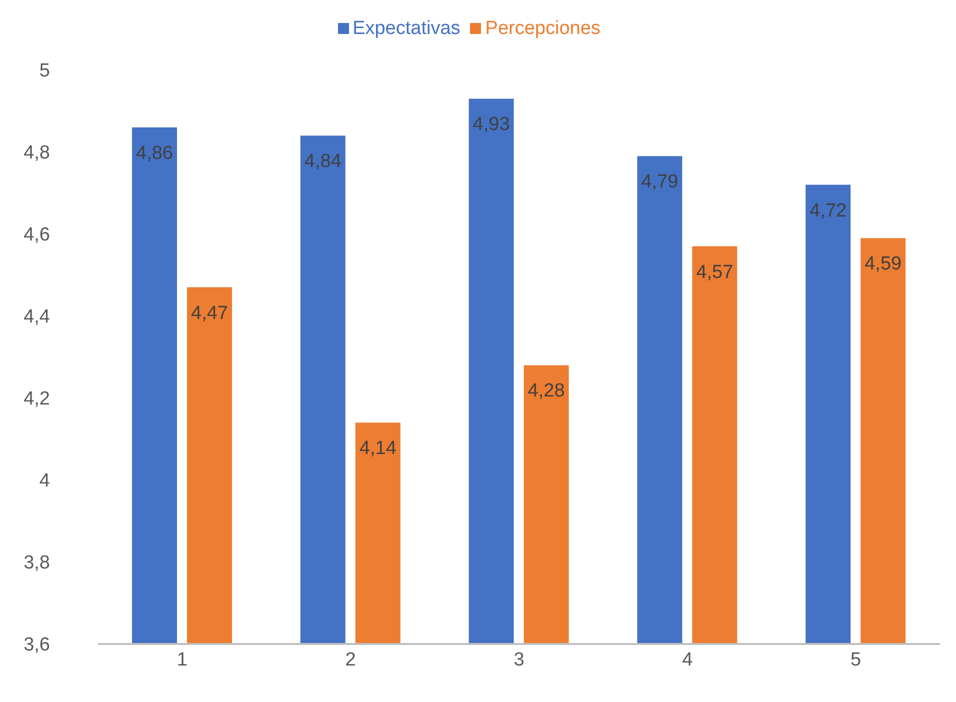 The width and height of the screenshot is (956, 702). Describe the element at coordinates (378, 449) in the screenshot. I see `data-label: 4,14` at that location.